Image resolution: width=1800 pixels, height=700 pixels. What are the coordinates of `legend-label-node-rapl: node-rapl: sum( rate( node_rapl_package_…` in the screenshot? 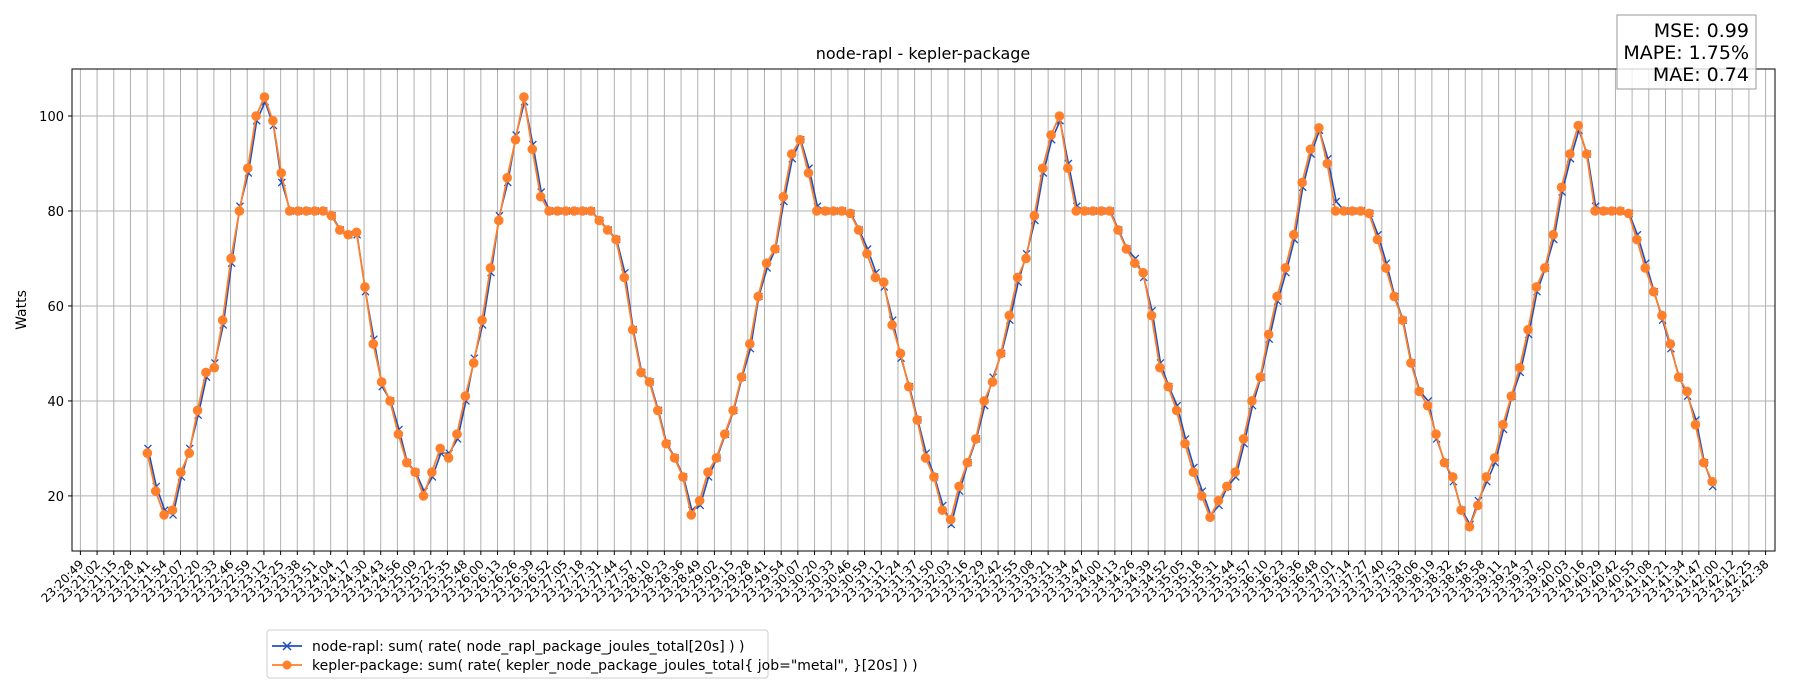 It's located at (528, 647).